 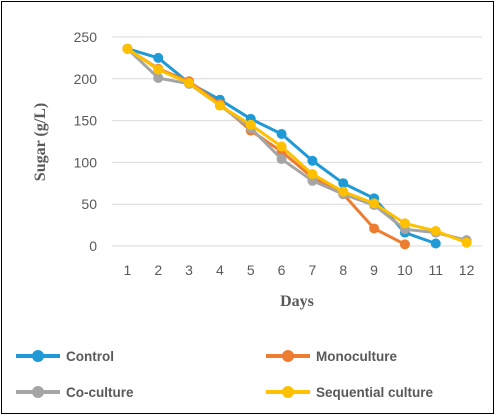 I want to click on legend-item-sequential-culture: Sequential culture, so click(x=350, y=392).